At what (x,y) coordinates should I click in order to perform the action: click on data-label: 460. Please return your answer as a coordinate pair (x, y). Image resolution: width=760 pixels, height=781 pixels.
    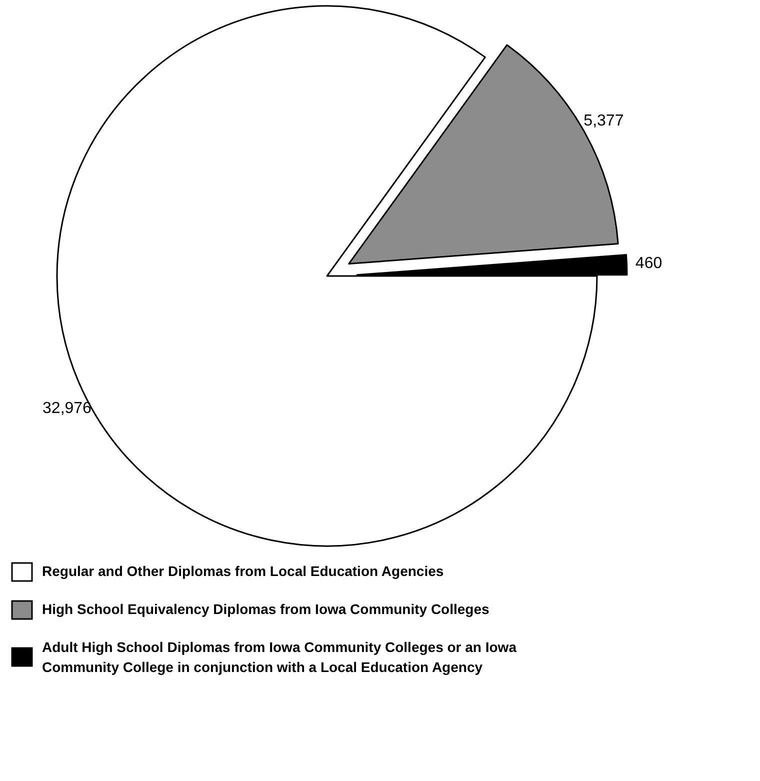
    Looking at the image, I should click on (648, 263).